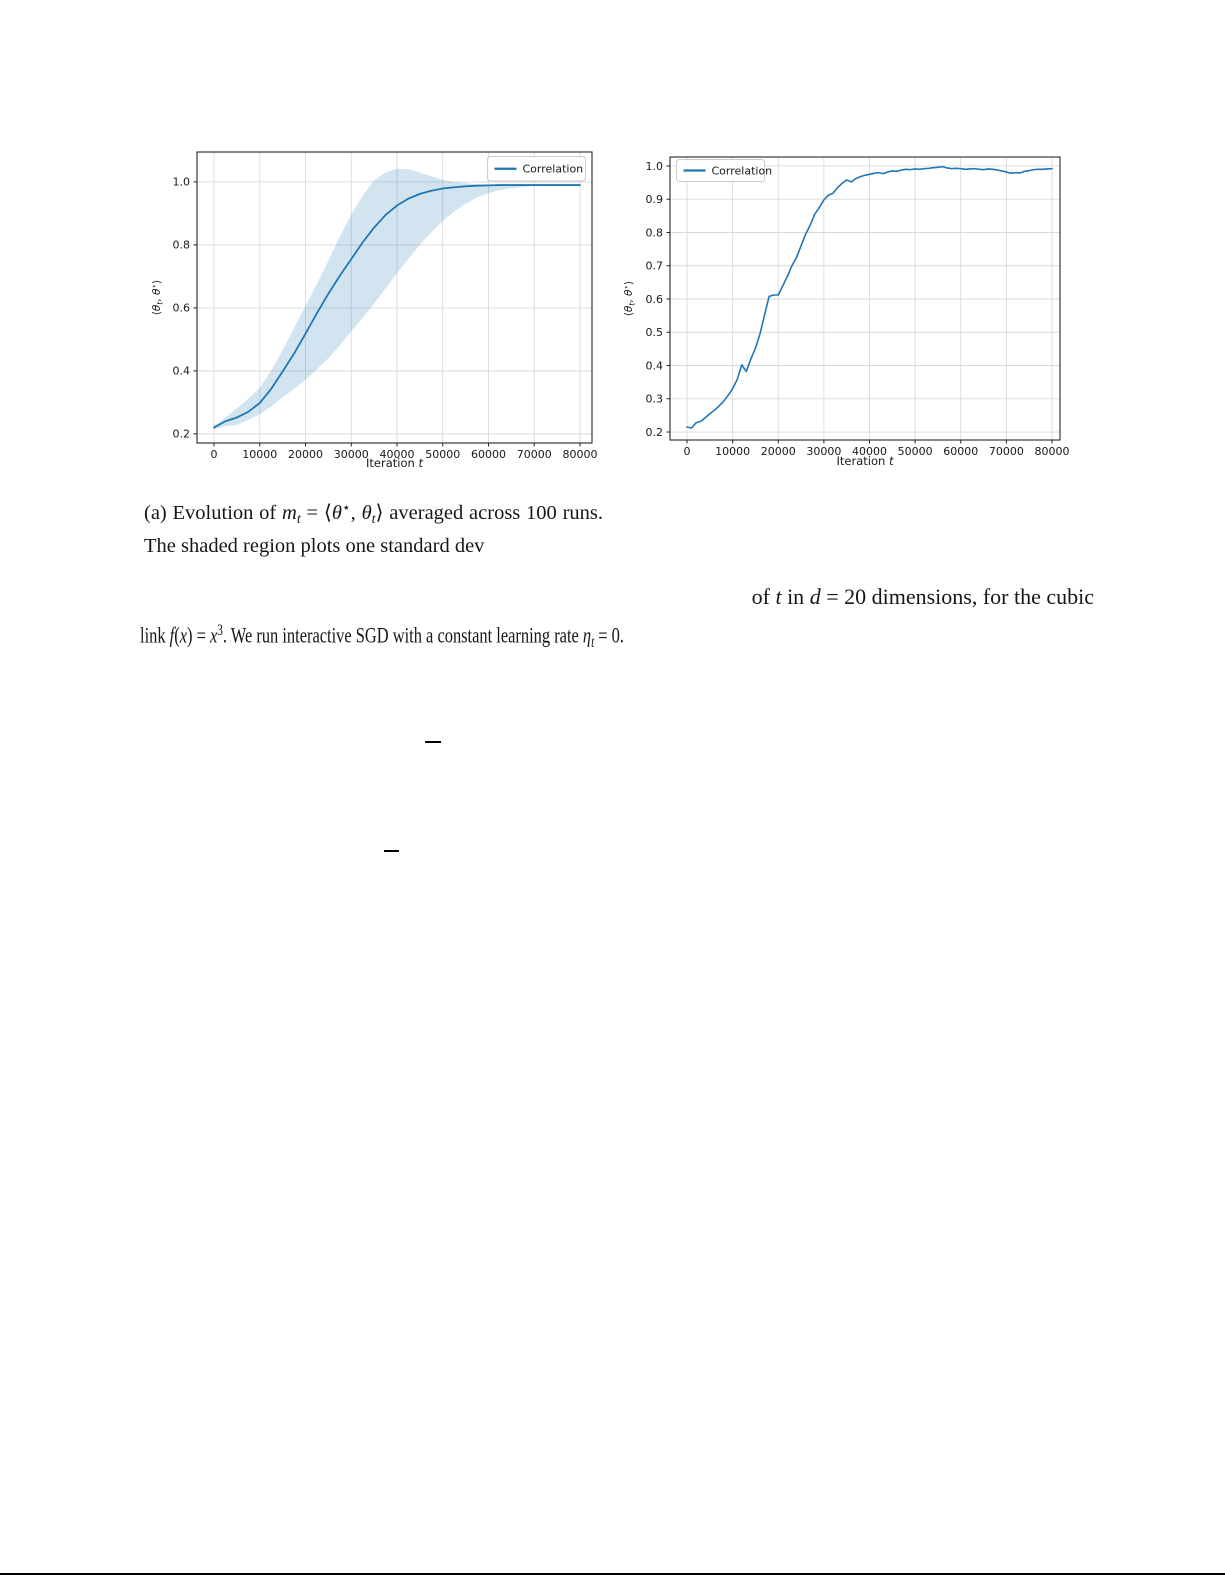 The width and height of the screenshot is (1225, 1585). I want to click on body-text-line-1: of t in d = 20 dimensions, for the cubic, so click(922, 596).